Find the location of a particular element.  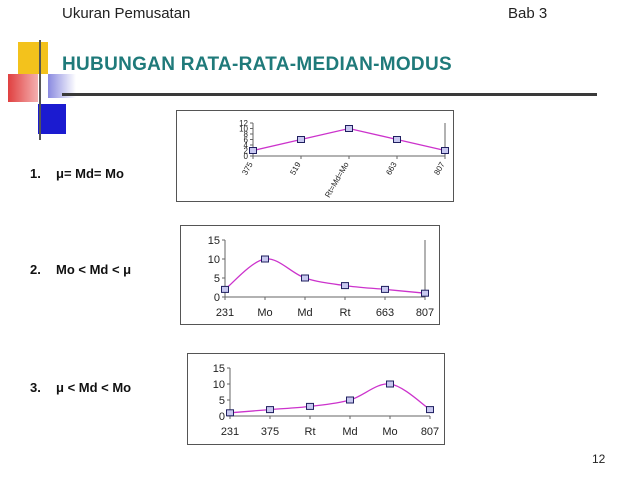

decor-vertical-line is located at coordinates (40, 90).